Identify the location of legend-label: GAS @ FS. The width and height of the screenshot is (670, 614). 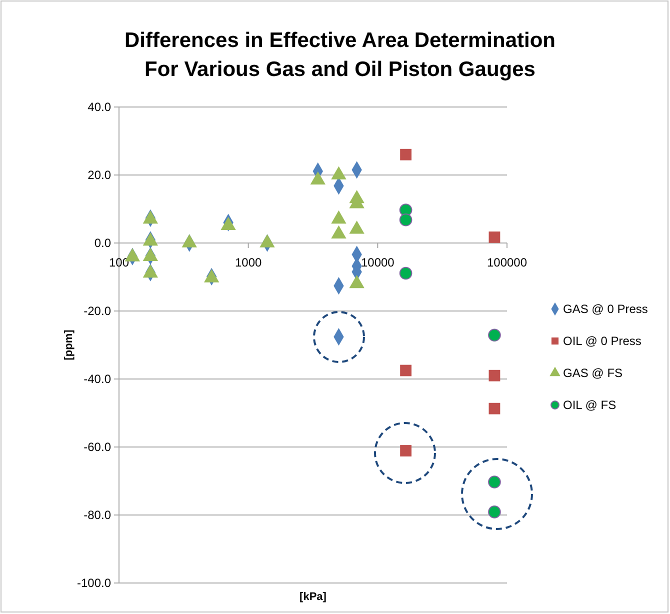
(593, 373).